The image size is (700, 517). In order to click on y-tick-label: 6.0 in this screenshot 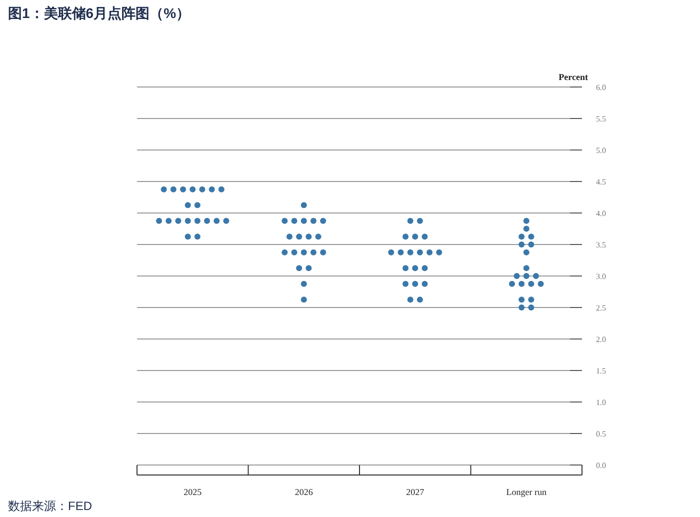, I will do `click(601, 87)`.